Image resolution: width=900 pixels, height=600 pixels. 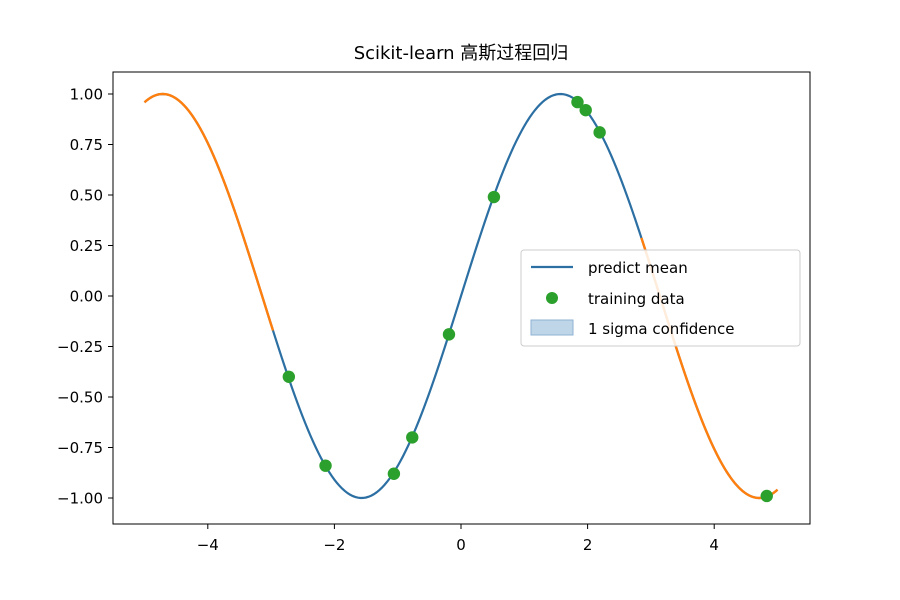 What do you see at coordinates (661, 329) in the screenshot?
I see `legend-label-1-sigma-confidence: 1 sigma confidence` at bounding box center [661, 329].